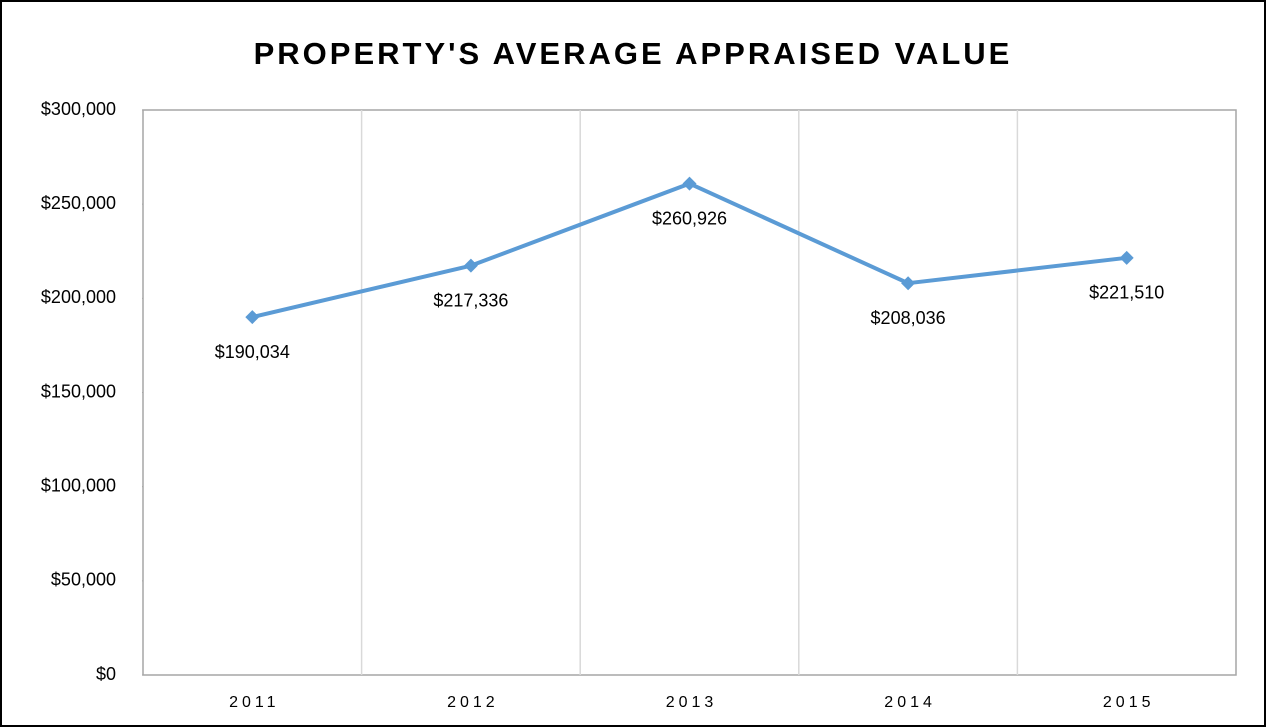 The width and height of the screenshot is (1266, 727). What do you see at coordinates (1129, 702) in the screenshot?
I see `x-tick-label: 2015` at bounding box center [1129, 702].